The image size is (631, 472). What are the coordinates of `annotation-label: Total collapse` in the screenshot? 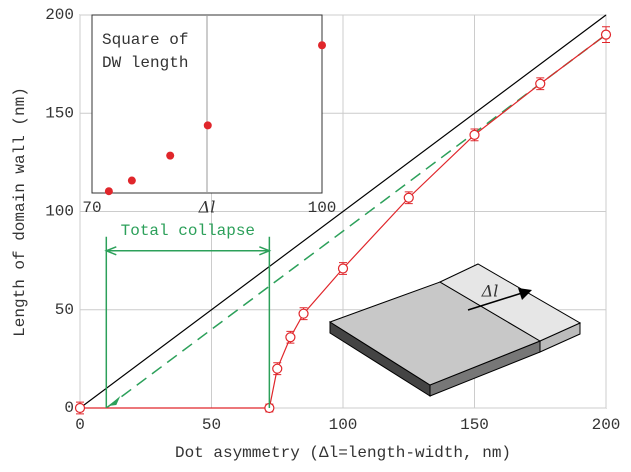 It's located at (188, 231).